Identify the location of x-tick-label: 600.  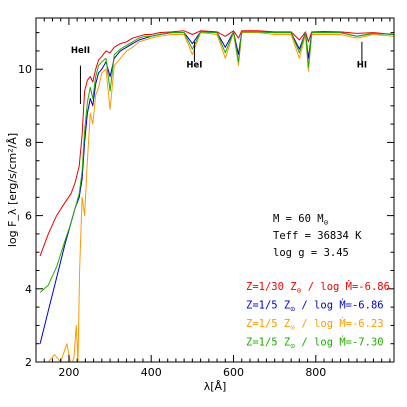
(233, 372).